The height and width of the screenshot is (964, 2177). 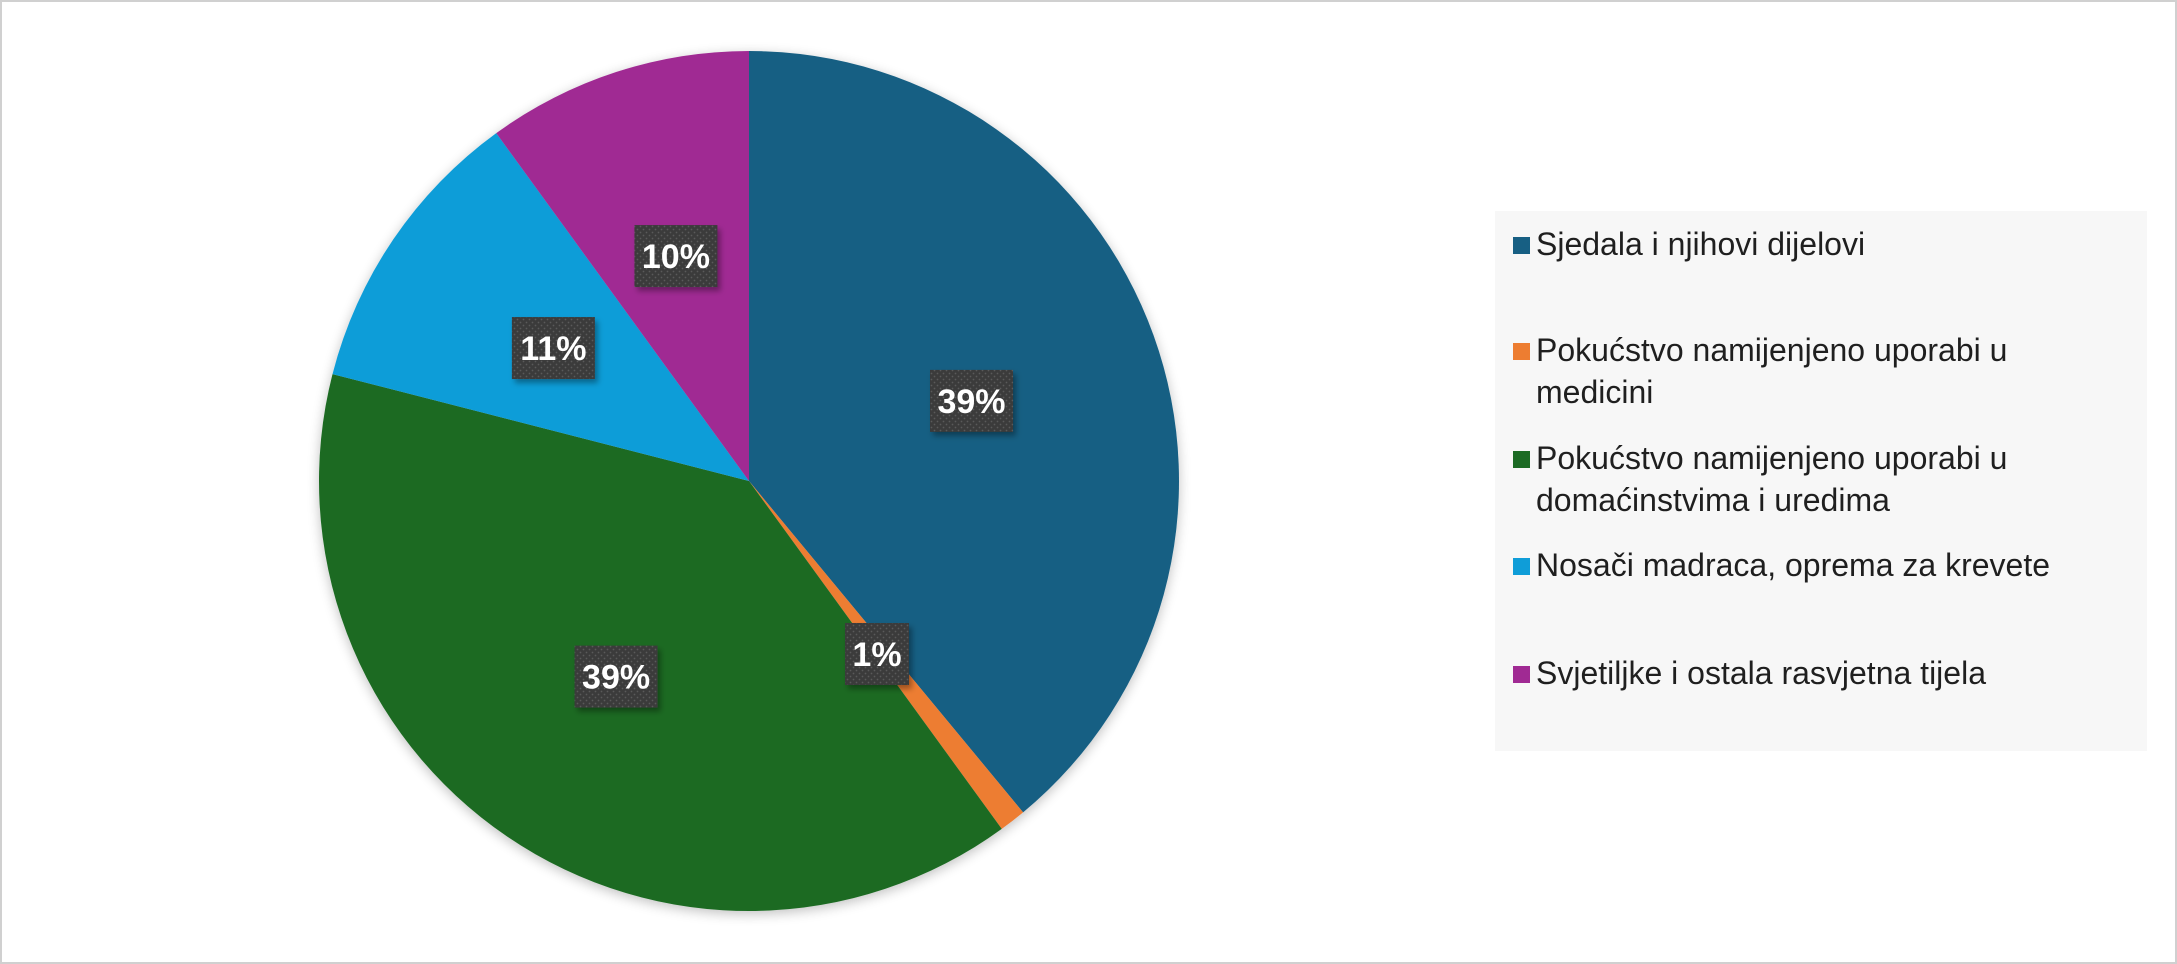 What do you see at coordinates (1761, 673) in the screenshot?
I see `legend-label: Svjetiljke i ostala rasvjetna tijela` at bounding box center [1761, 673].